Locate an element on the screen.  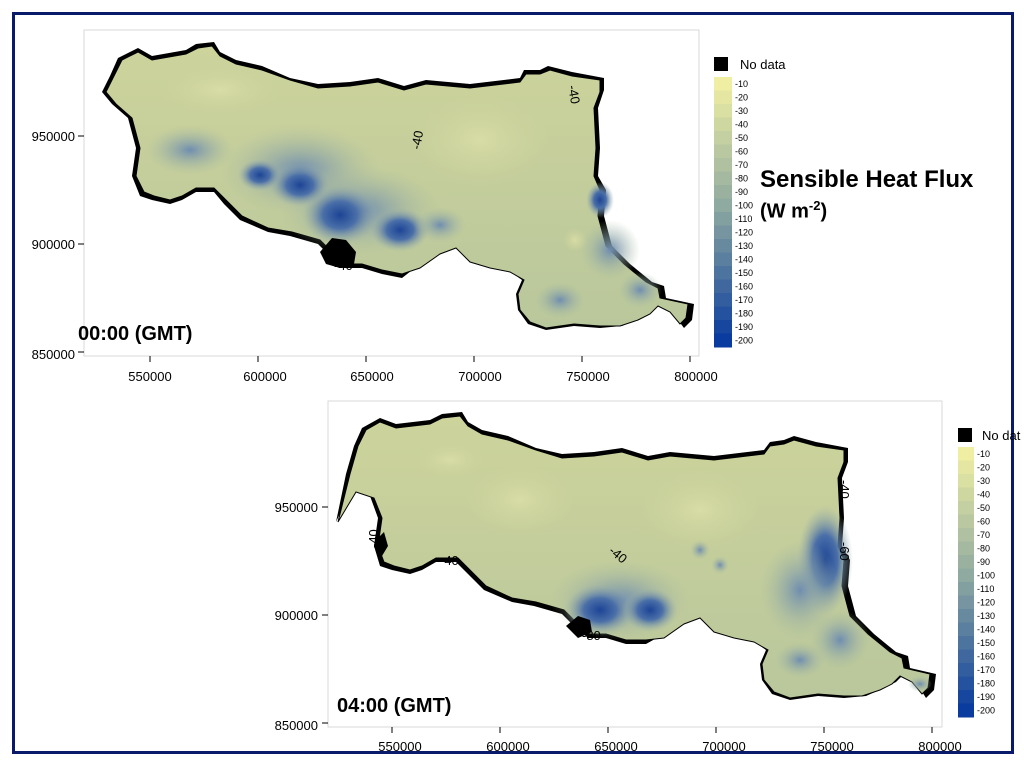
x-tick-label: 750000 is located at coordinates (587, 376).